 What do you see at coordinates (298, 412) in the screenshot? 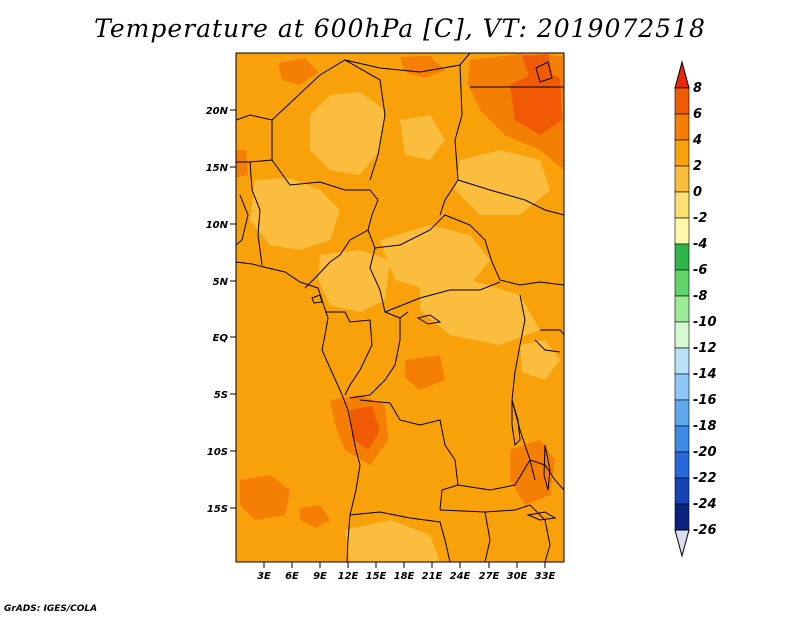
I see `coastline` at bounding box center [298, 412].